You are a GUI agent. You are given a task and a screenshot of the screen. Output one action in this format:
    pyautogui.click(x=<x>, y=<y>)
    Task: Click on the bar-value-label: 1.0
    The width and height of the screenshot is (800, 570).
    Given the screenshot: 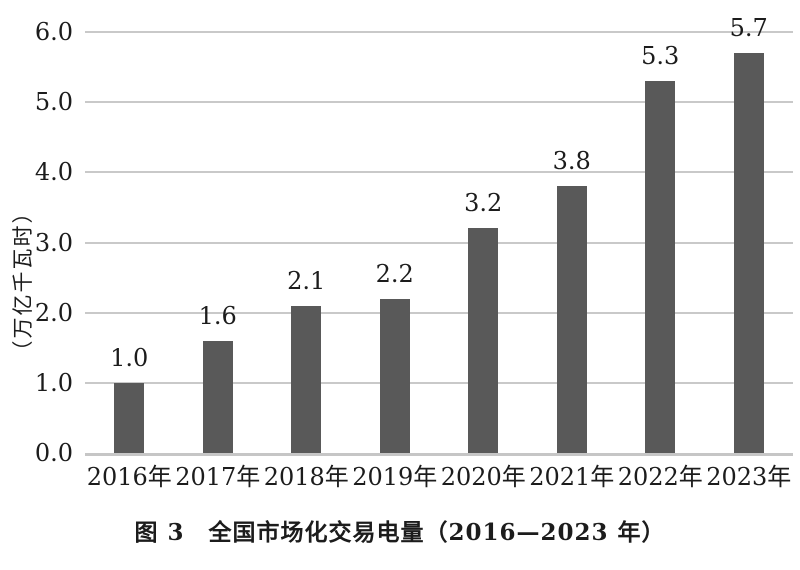 What is the action you would take?
    pyautogui.click(x=129, y=357)
    